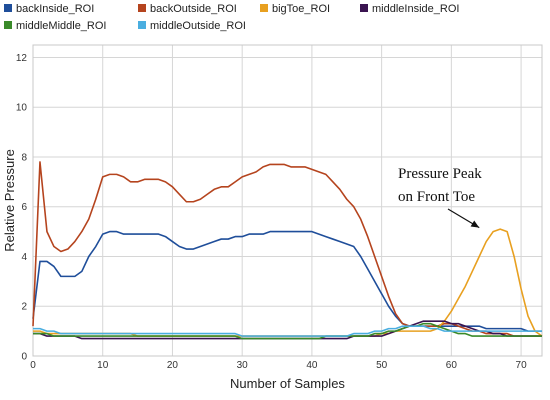  I want to click on x-tick-label: 50, so click(382, 365).